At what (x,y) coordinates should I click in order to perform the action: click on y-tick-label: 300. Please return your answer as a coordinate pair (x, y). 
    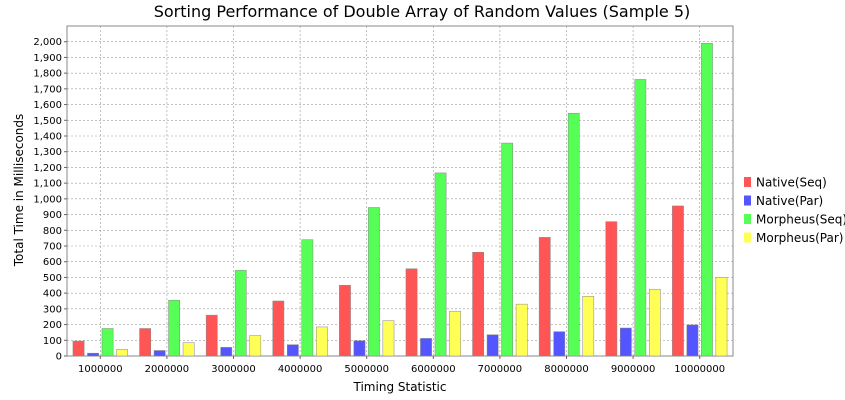
    Looking at the image, I should click on (52, 309).